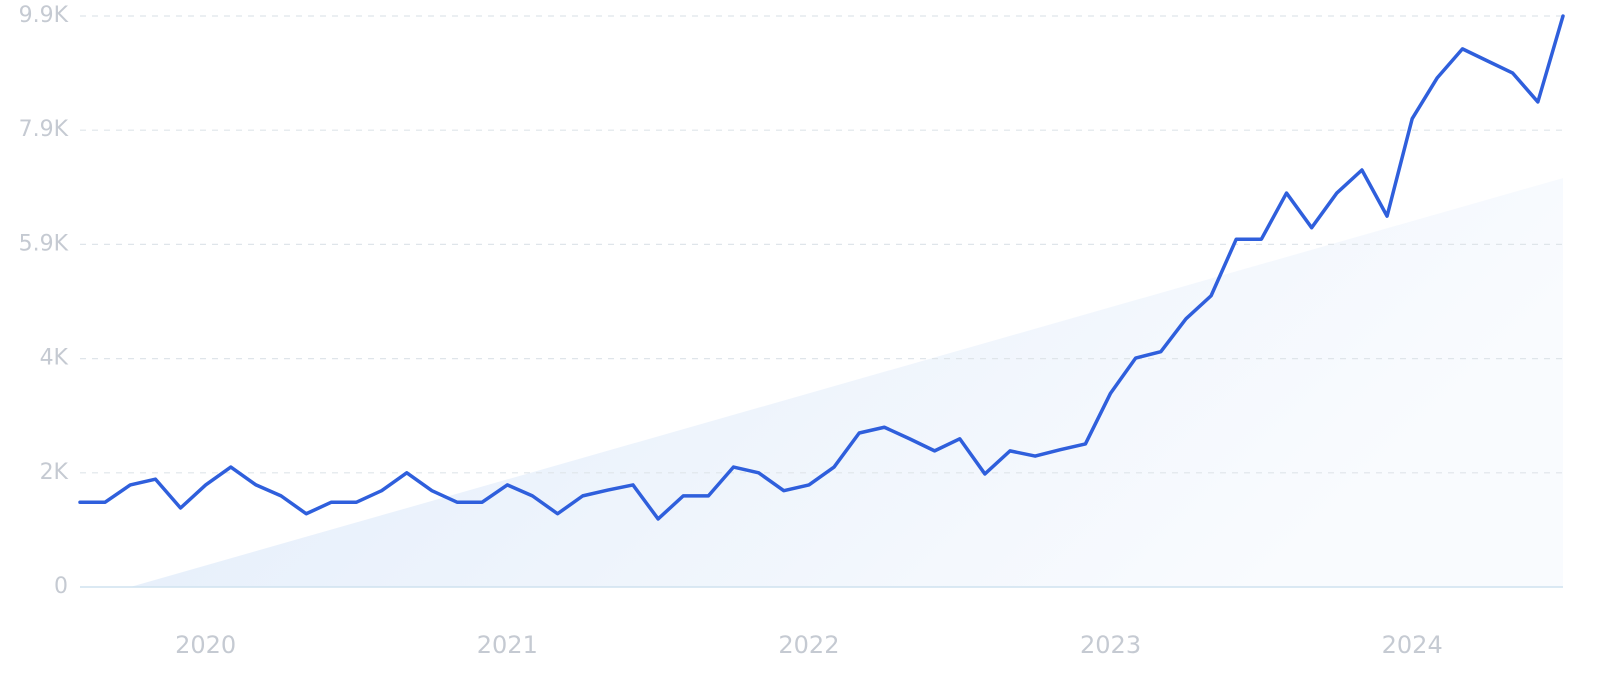 This screenshot has height=700, width=1624. Describe the element at coordinates (1412, 645) in the screenshot. I see `x-tick-label: 2024` at that location.